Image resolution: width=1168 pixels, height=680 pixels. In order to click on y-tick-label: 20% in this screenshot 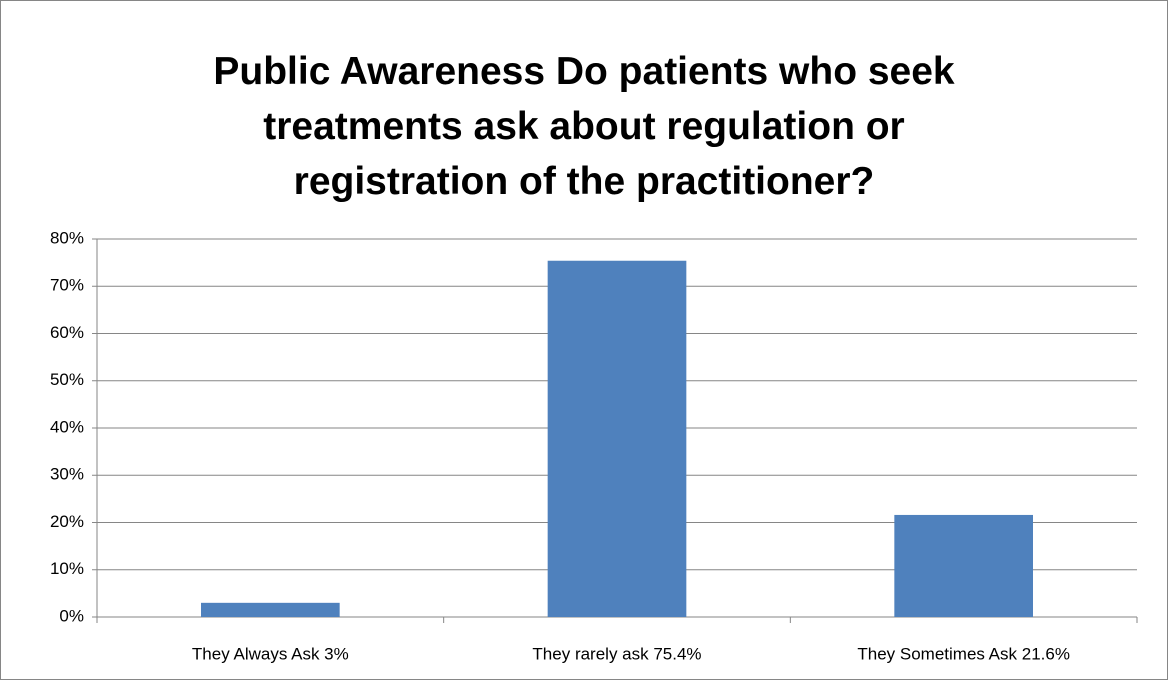, I will do `click(67, 521)`.